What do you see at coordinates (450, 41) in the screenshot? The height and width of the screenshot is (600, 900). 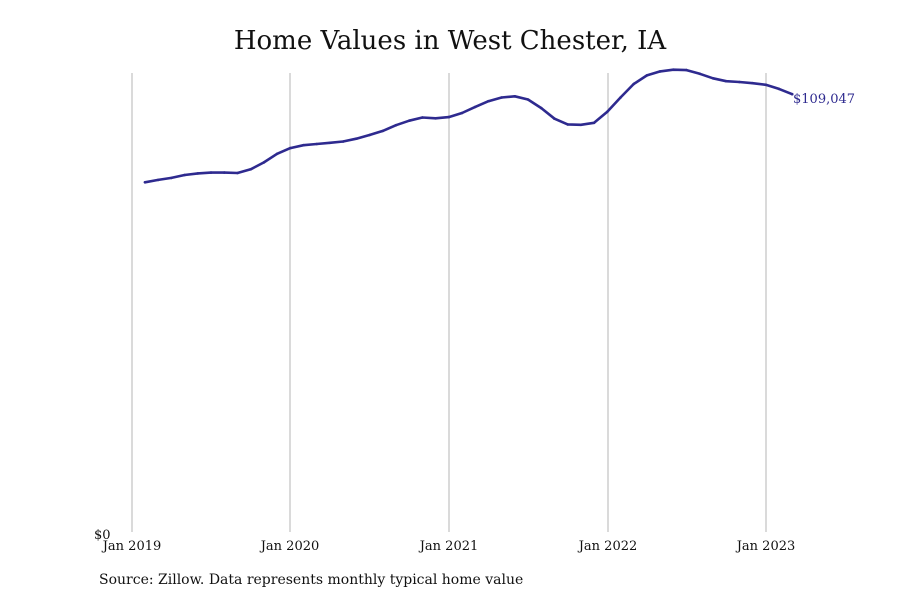 I see `chart-title: Home Values in West Chester, IA` at bounding box center [450, 41].